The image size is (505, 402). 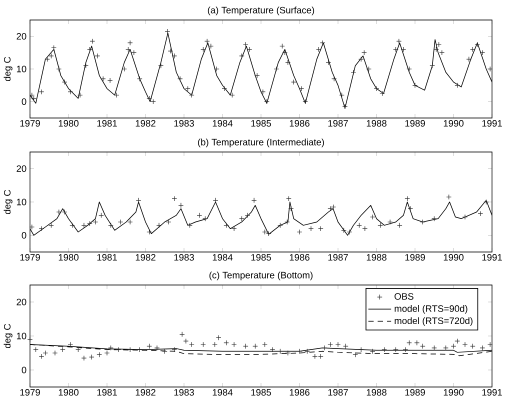 I want to click on x-tick-label: 1985, so click(x=261, y=392).